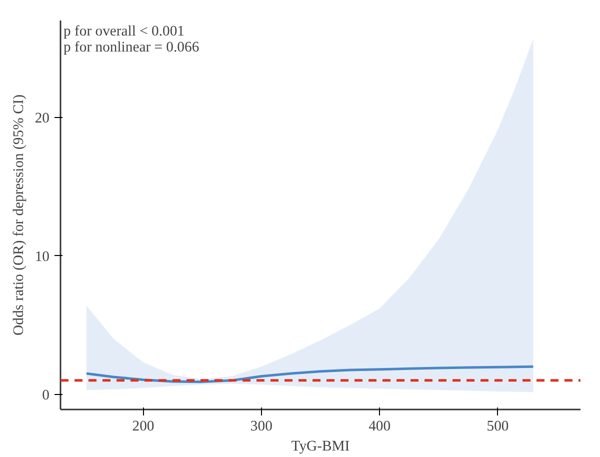  I want to click on x-tick-label: 200, so click(143, 426).